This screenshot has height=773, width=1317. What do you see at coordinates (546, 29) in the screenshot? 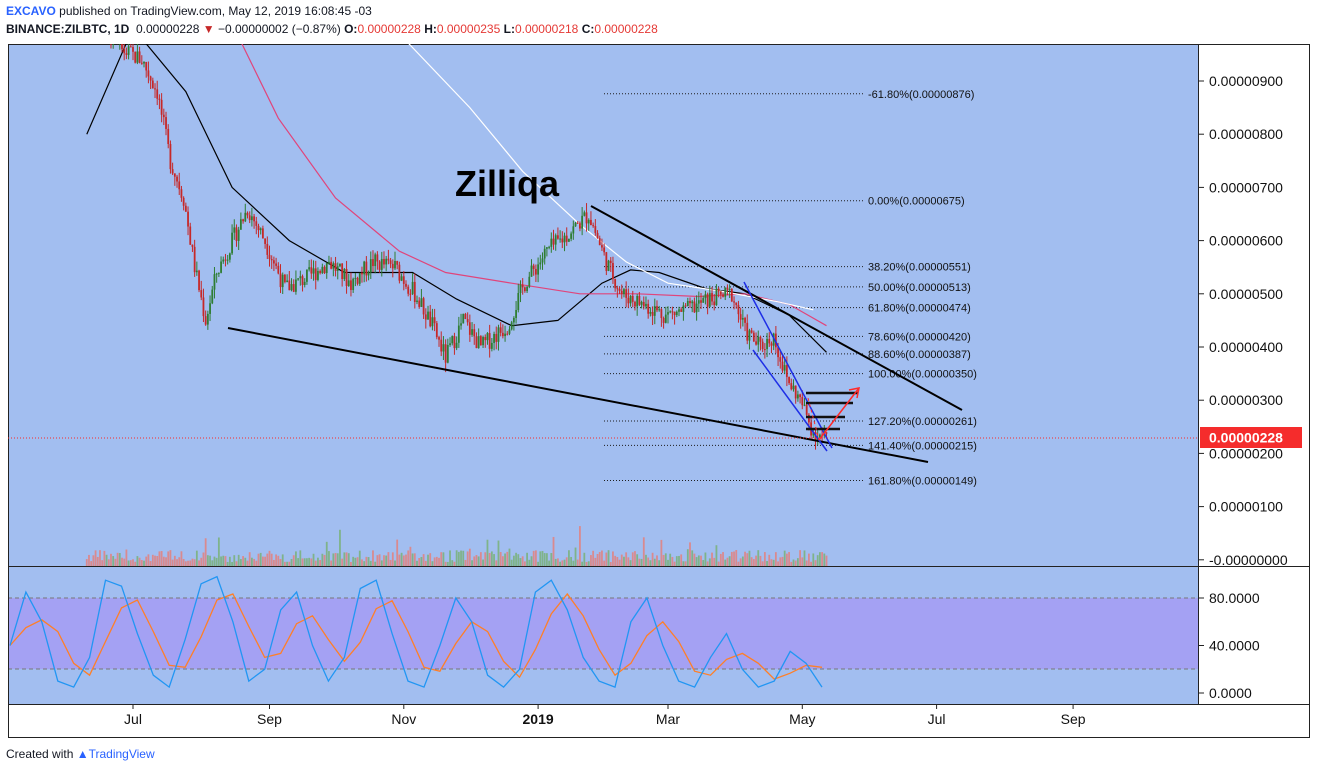
I see `low-value: 0.00000218` at bounding box center [546, 29].